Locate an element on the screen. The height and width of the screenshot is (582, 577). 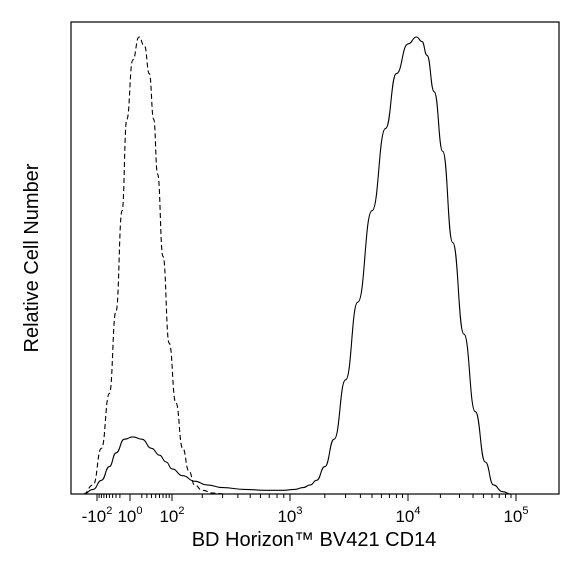
x-tick-label: 10⁰ is located at coordinates (129, 515).